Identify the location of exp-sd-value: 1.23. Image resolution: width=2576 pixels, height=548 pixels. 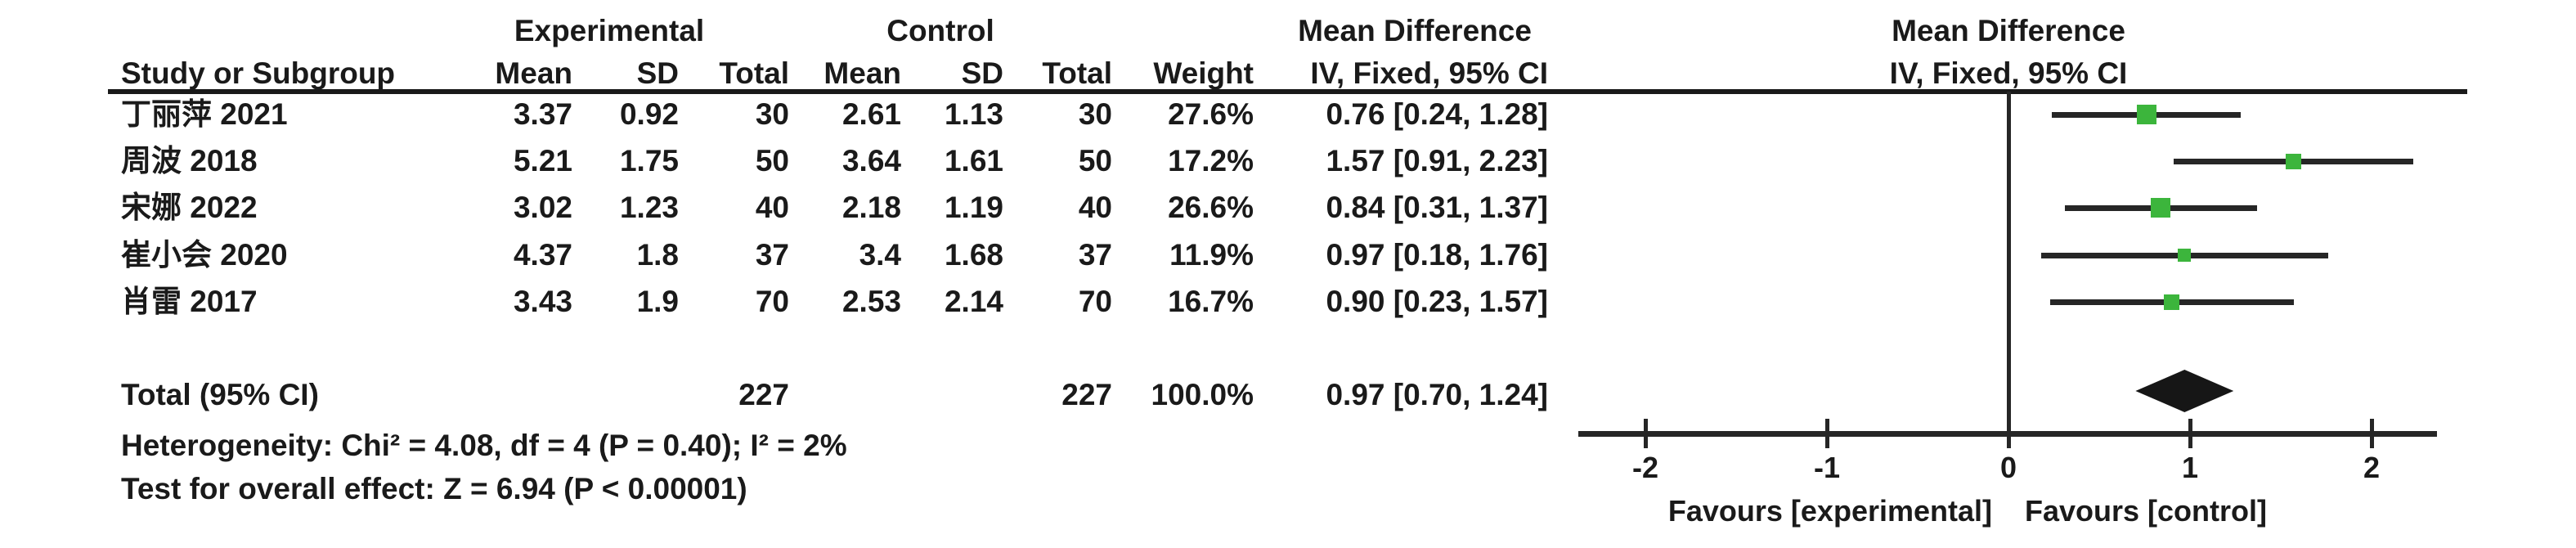
(649, 207).